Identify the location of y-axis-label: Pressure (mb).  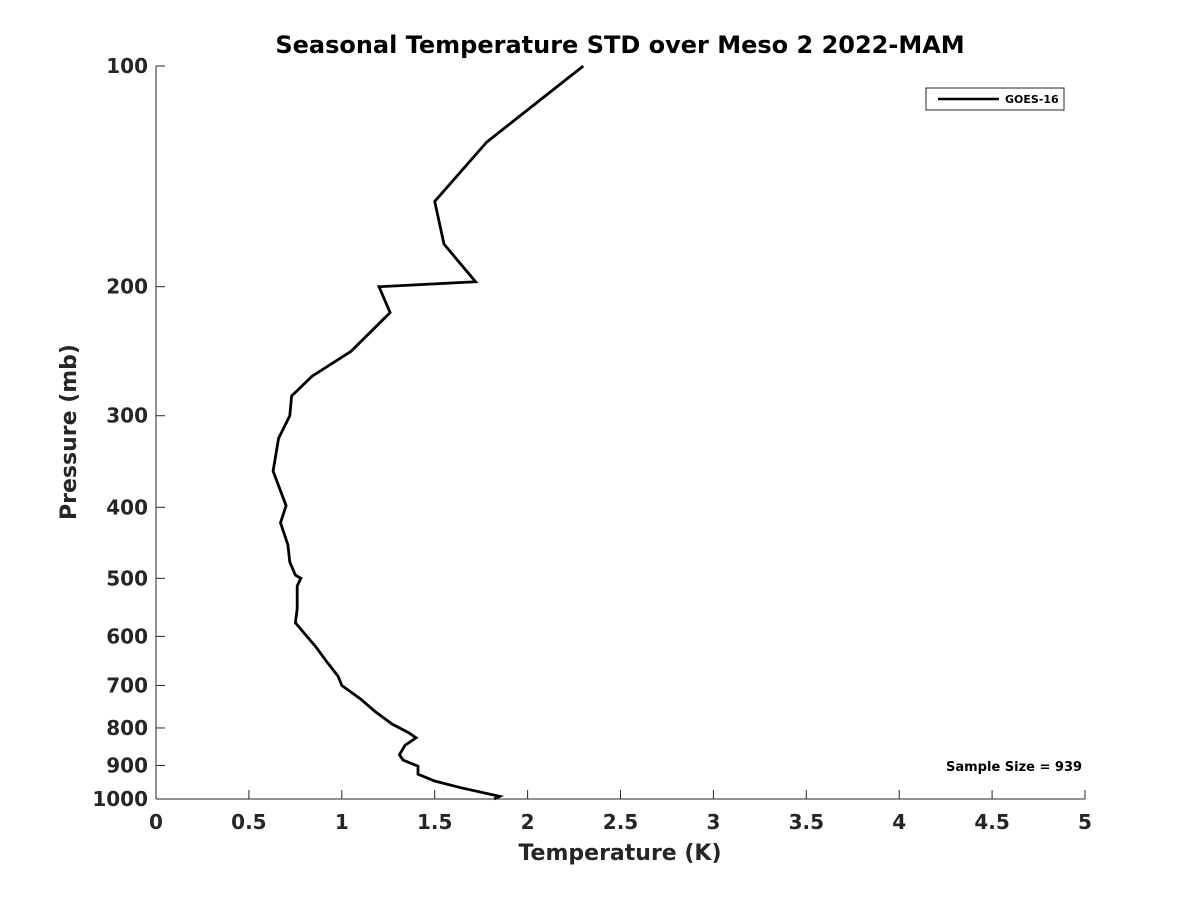
(69, 432).